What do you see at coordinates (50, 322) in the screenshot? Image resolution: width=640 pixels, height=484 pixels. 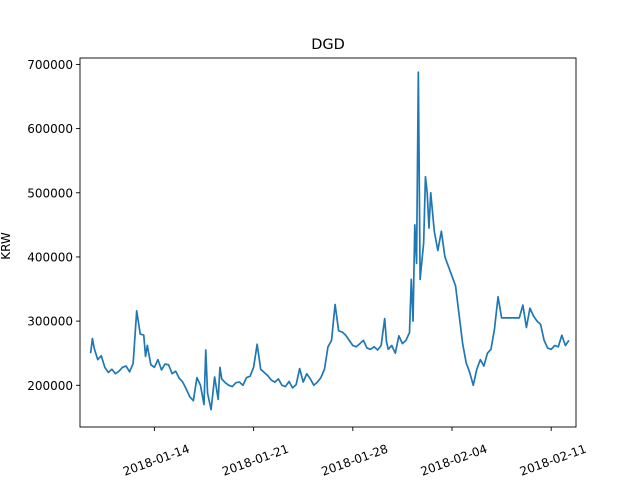 I see `y-tick-label: 300000` at bounding box center [50, 322].